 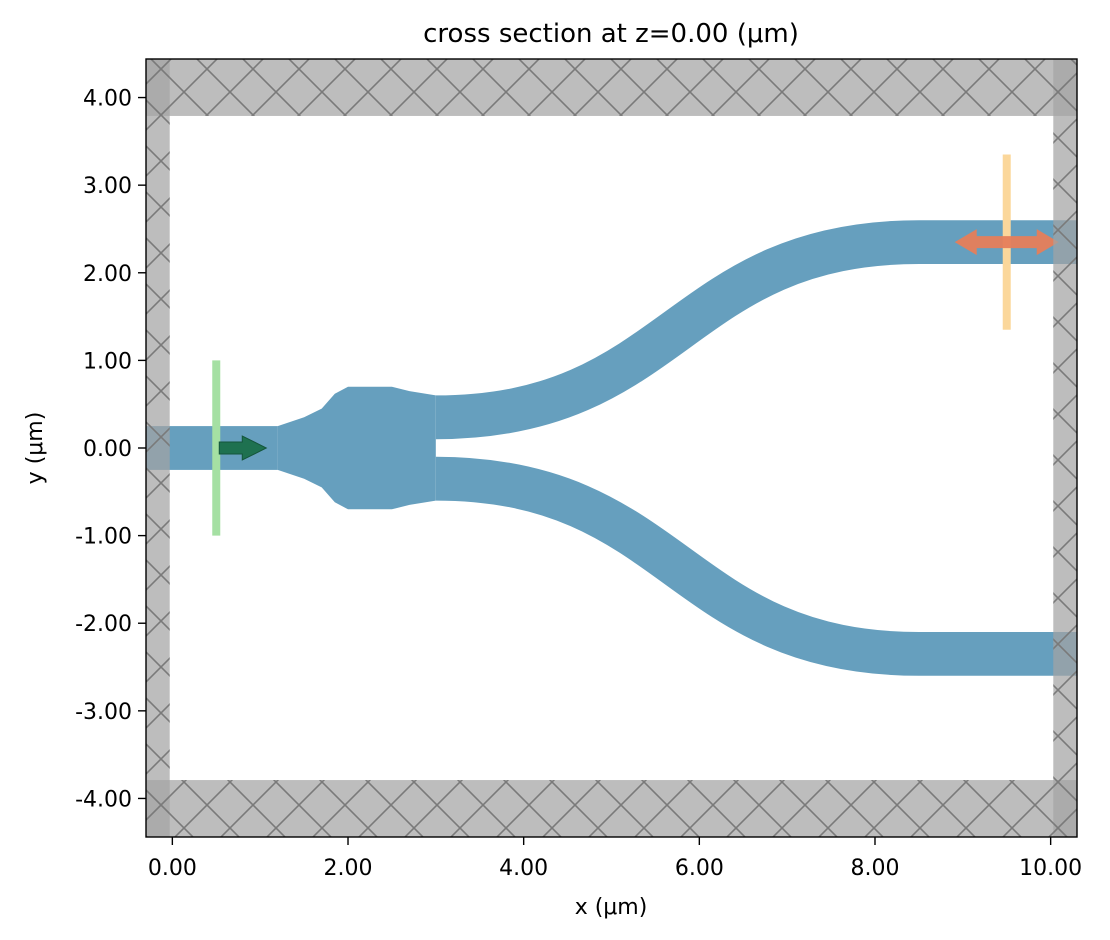 What do you see at coordinates (1006, 242) in the screenshot?
I see `monitor-direction-arrow` at bounding box center [1006, 242].